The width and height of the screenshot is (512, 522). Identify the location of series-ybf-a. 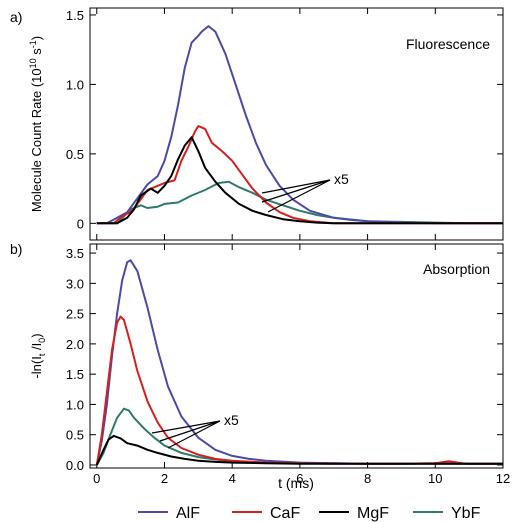
(299, 202).